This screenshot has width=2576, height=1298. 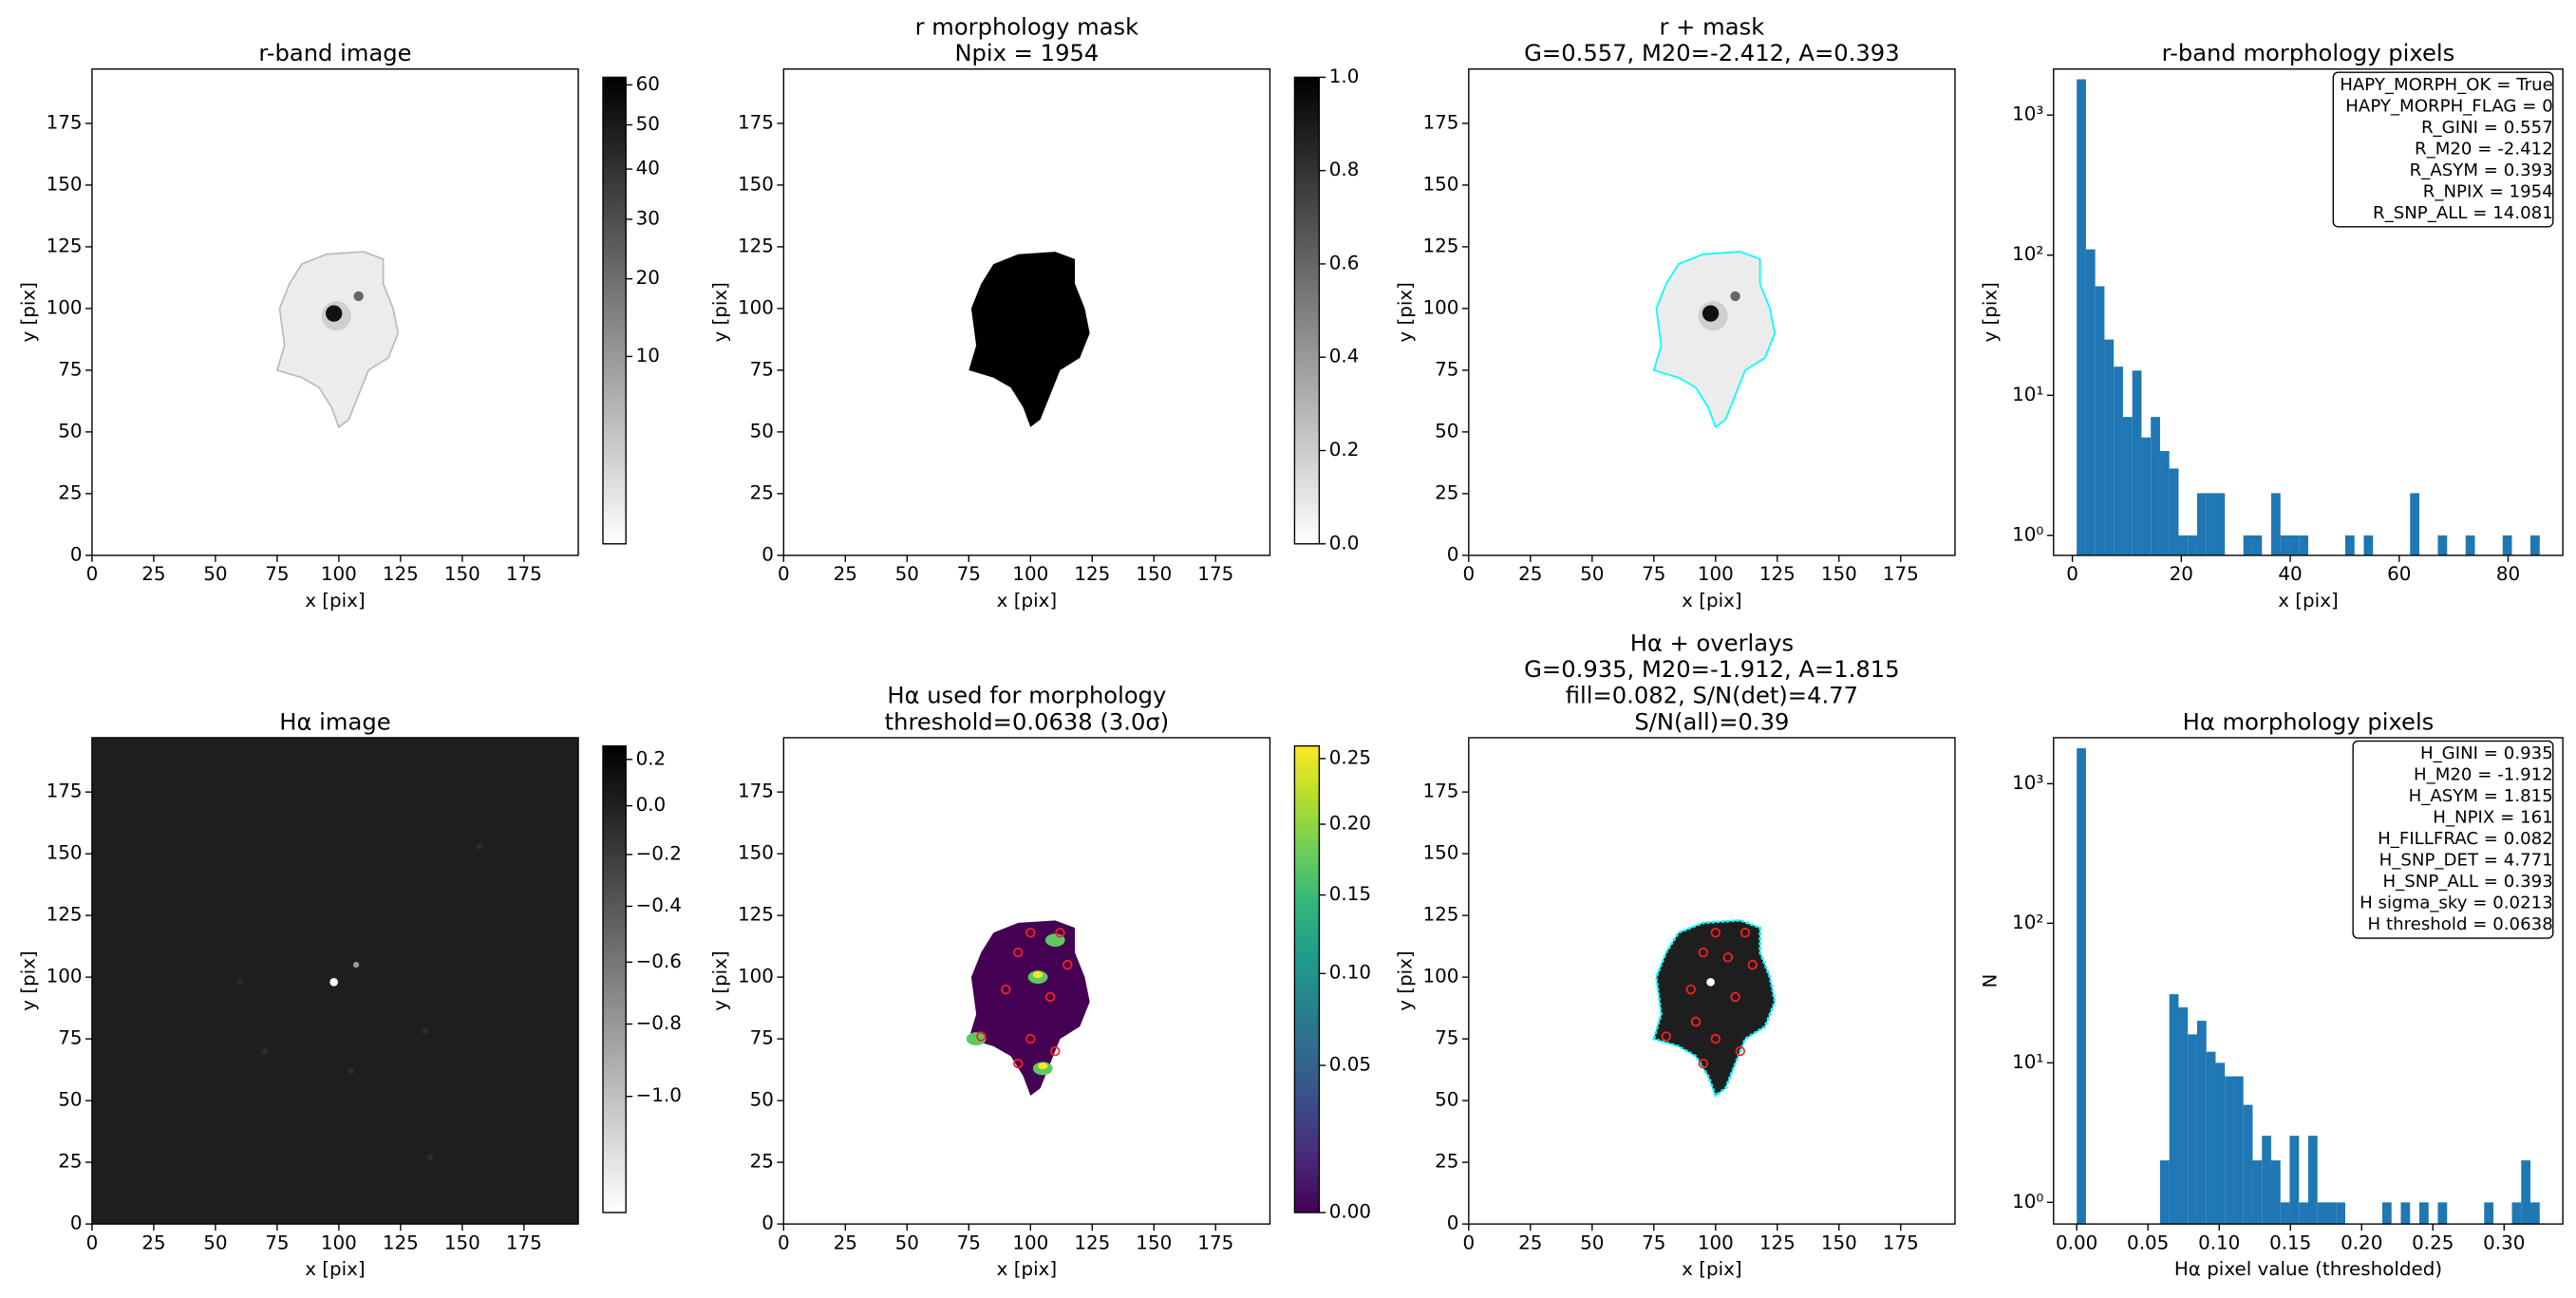 I want to click on panel-title: Hα image, so click(x=334, y=721).